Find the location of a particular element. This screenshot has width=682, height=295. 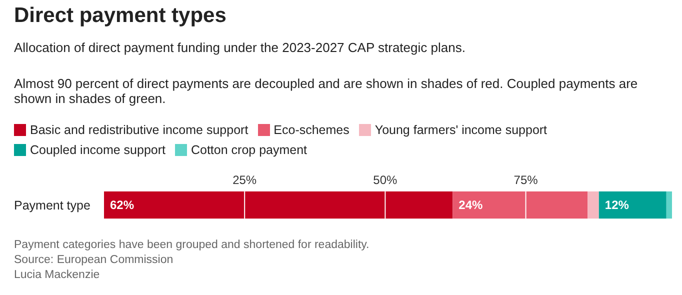

legend-label: Basic and redistributive income support is located at coordinates (139, 130).